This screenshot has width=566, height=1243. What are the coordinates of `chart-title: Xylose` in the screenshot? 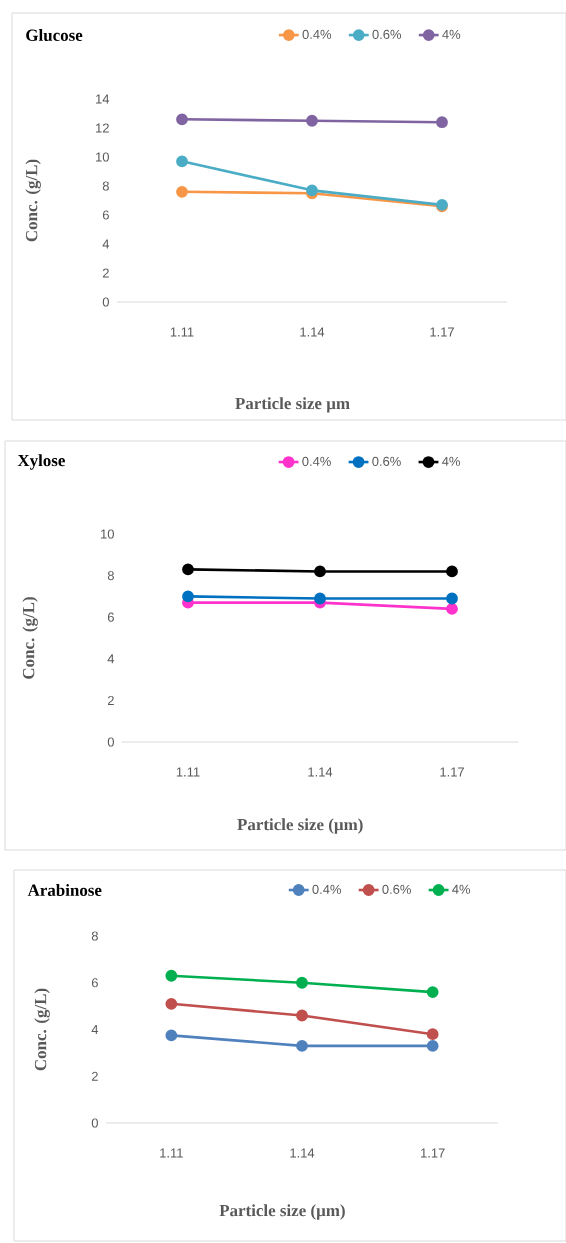 It's located at (41, 462).